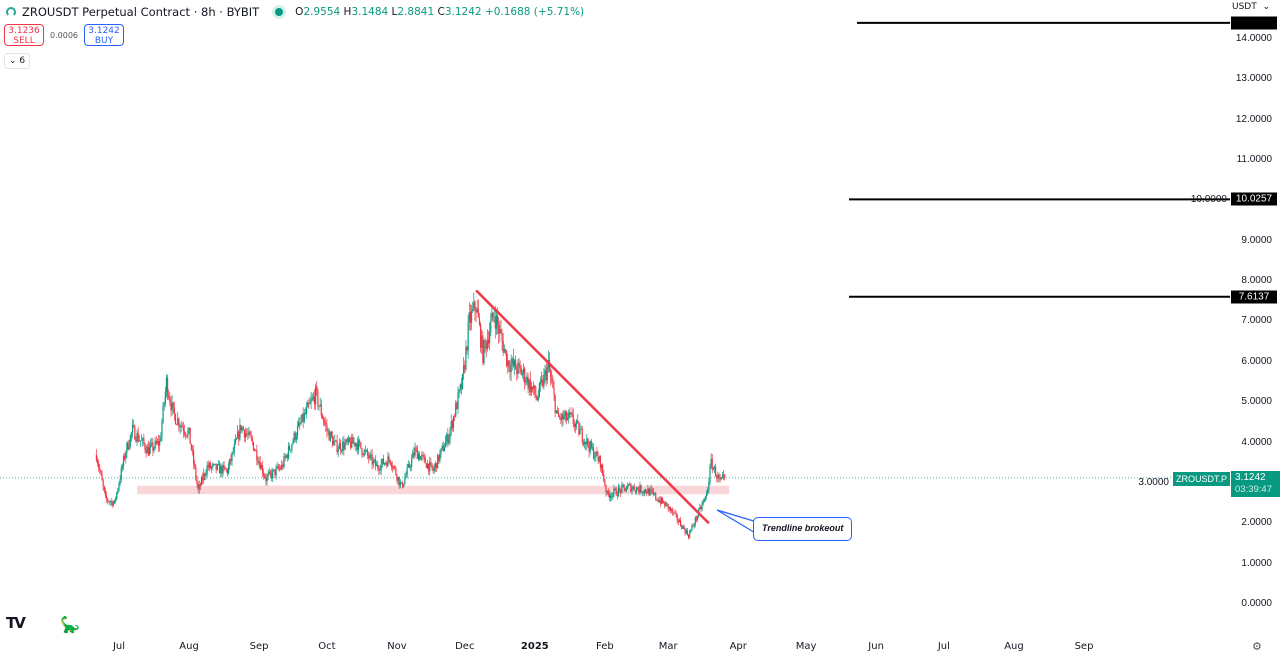  What do you see at coordinates (1257, 646) in the screenshot?
I see `settings-icon: ⚙` at bounding box center [1257, 646].